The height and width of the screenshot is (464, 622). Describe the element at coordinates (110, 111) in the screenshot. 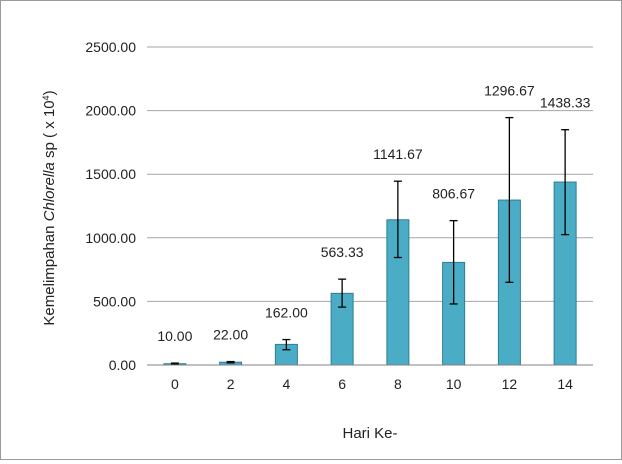

I see `y-tick-label: 2000.00` at that location.